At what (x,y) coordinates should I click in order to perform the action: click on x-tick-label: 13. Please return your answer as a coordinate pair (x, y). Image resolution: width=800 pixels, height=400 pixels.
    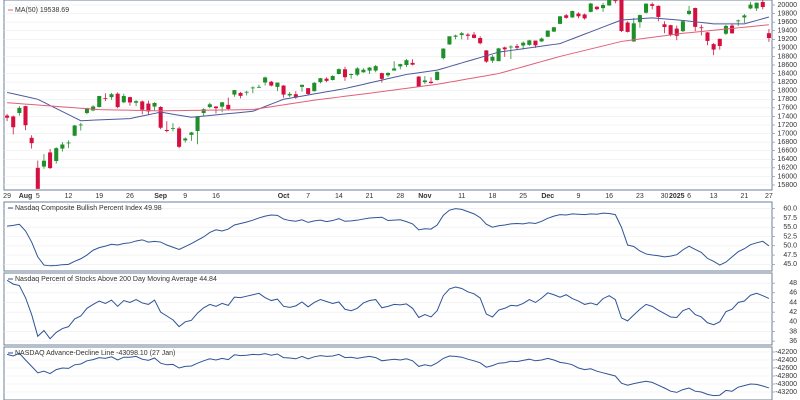
    Looking at the image, I should click on (714, 196).